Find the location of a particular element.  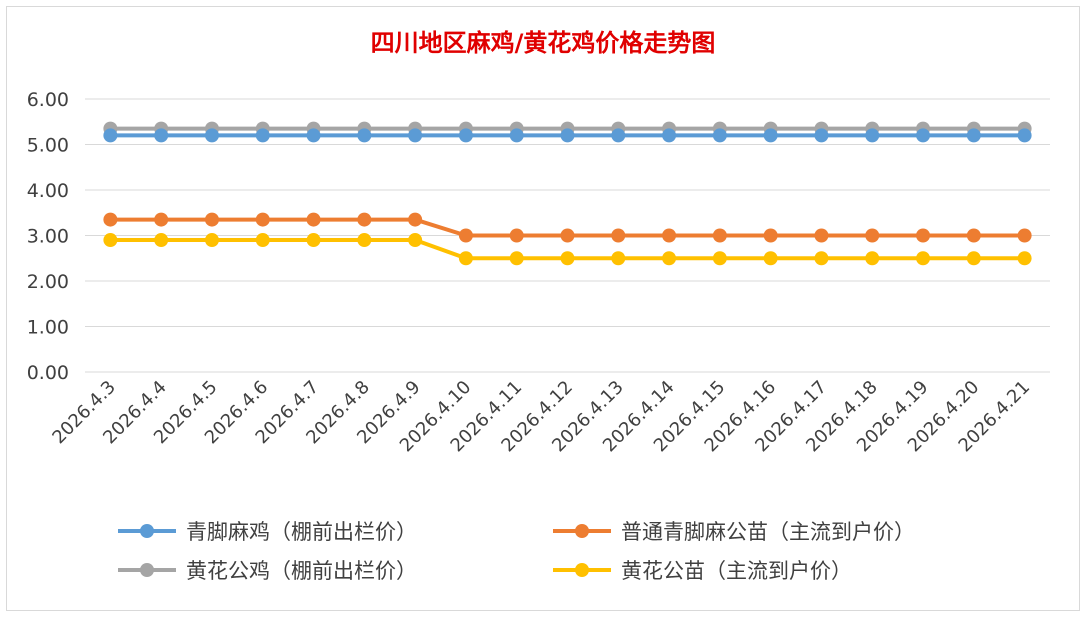

legend-item: 黄花公苗（主流到户价） is located at coordinates (702, 571).